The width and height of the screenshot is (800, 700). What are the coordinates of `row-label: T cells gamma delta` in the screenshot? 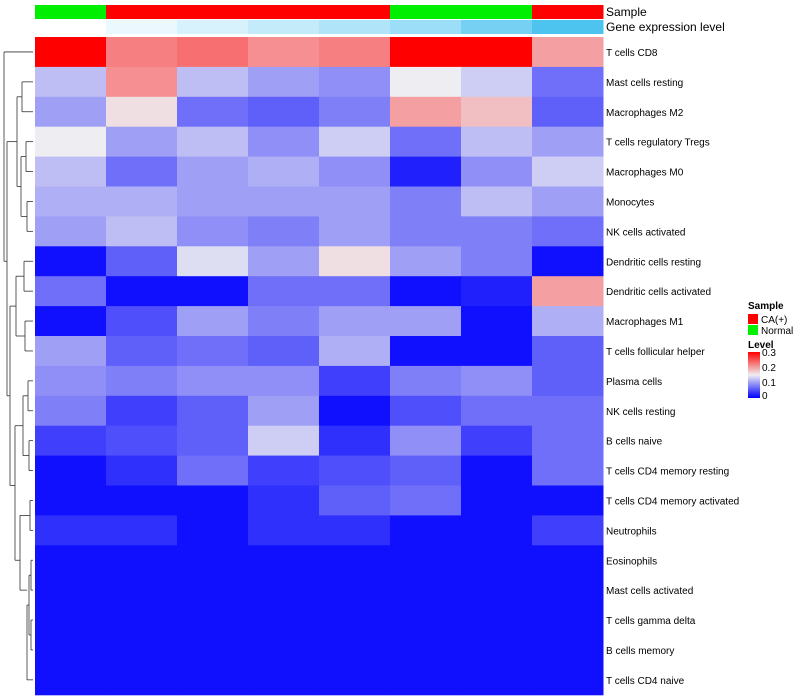 It's located at (651, 621).